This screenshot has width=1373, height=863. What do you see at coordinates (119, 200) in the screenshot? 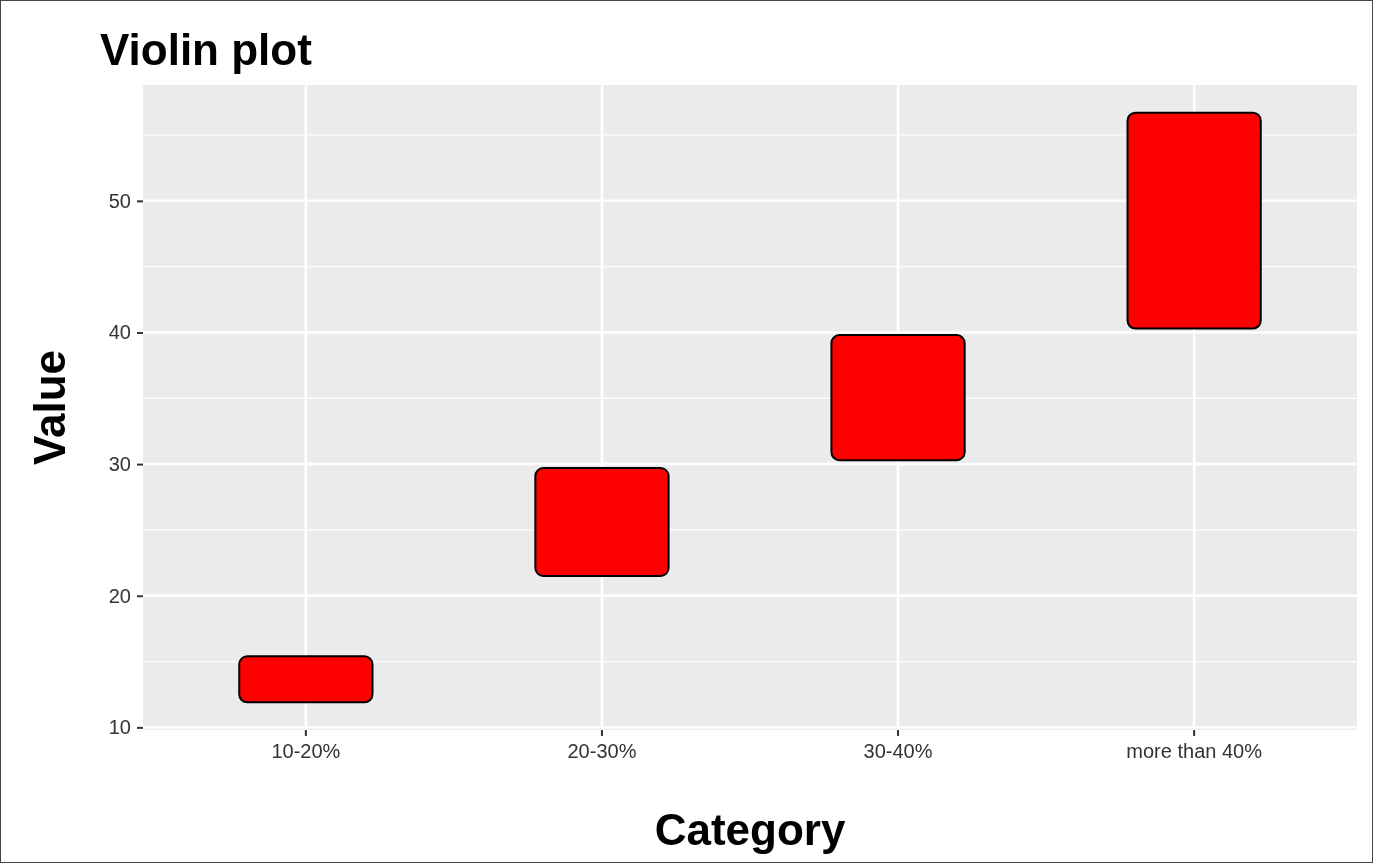
I see `y-tick-label: 50` at bounding box center [119, 200].